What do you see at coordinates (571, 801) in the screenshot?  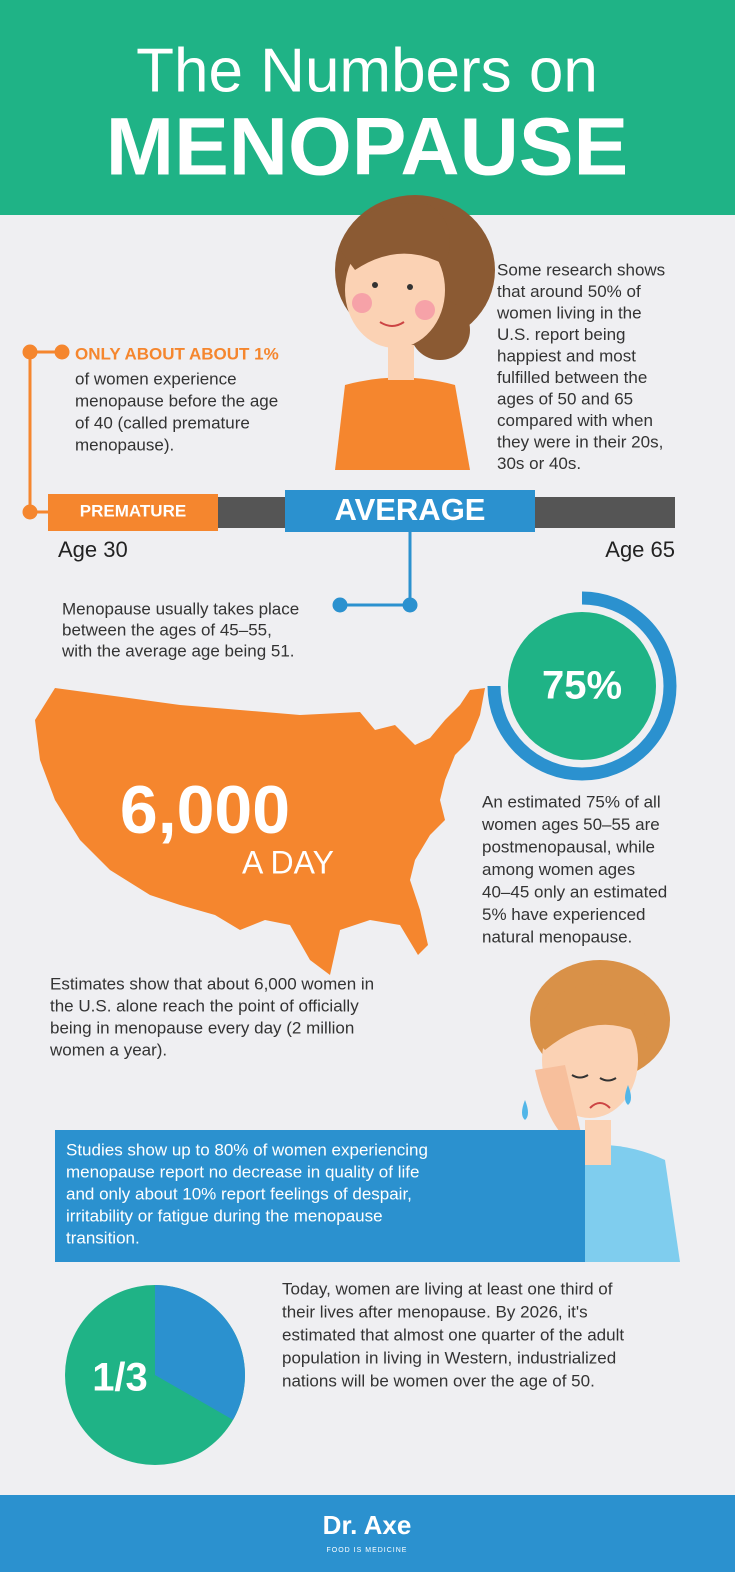 I see `text-line: An estimated 75% of all` at bounding box center [571, 801].